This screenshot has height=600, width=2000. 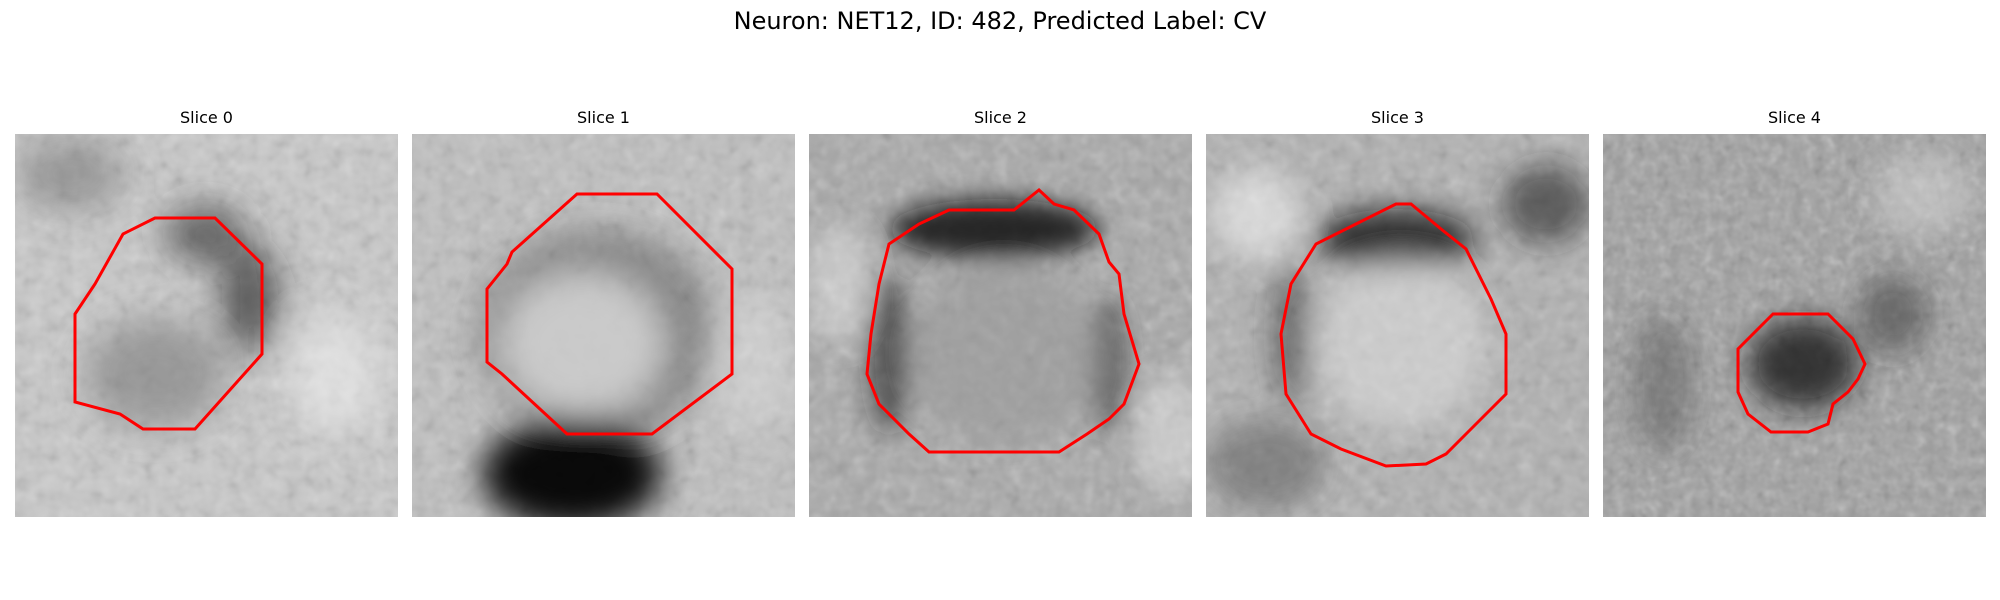 I want to click on slice-title: Slice 2, so click(x=1000, y=117).